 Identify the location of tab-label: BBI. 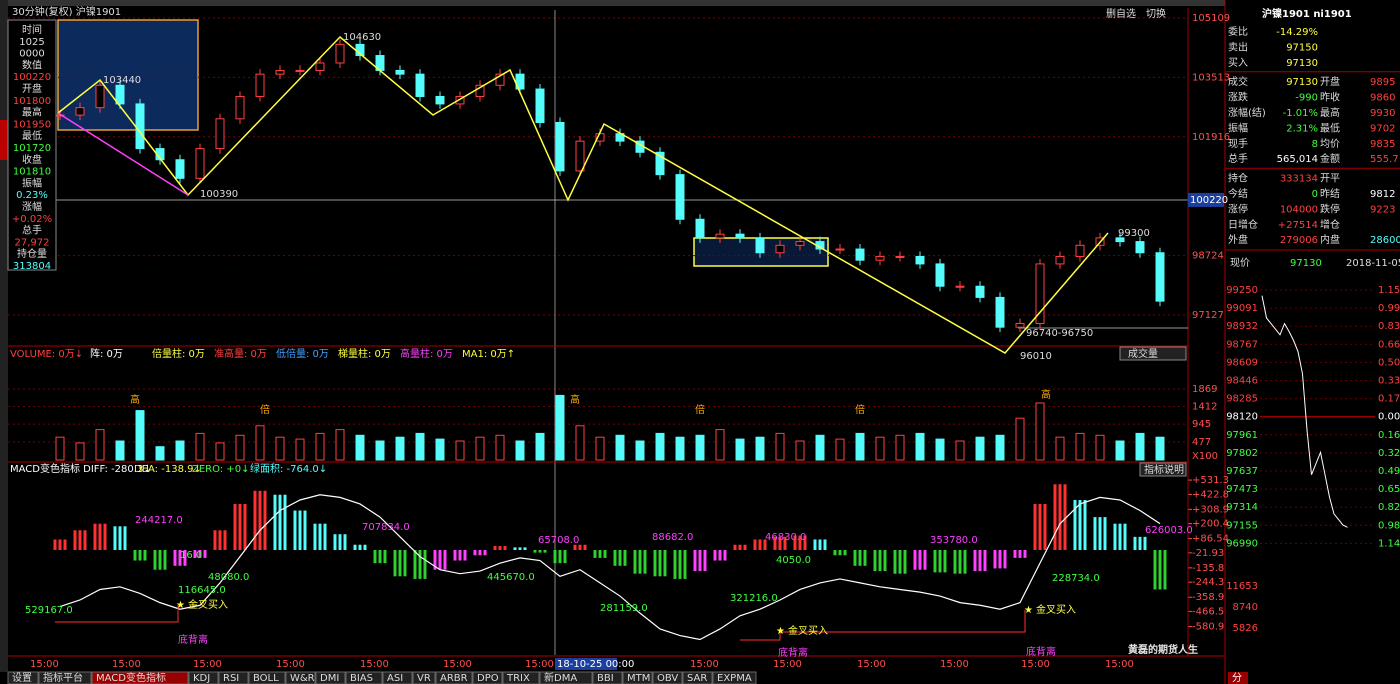
(605, 678).